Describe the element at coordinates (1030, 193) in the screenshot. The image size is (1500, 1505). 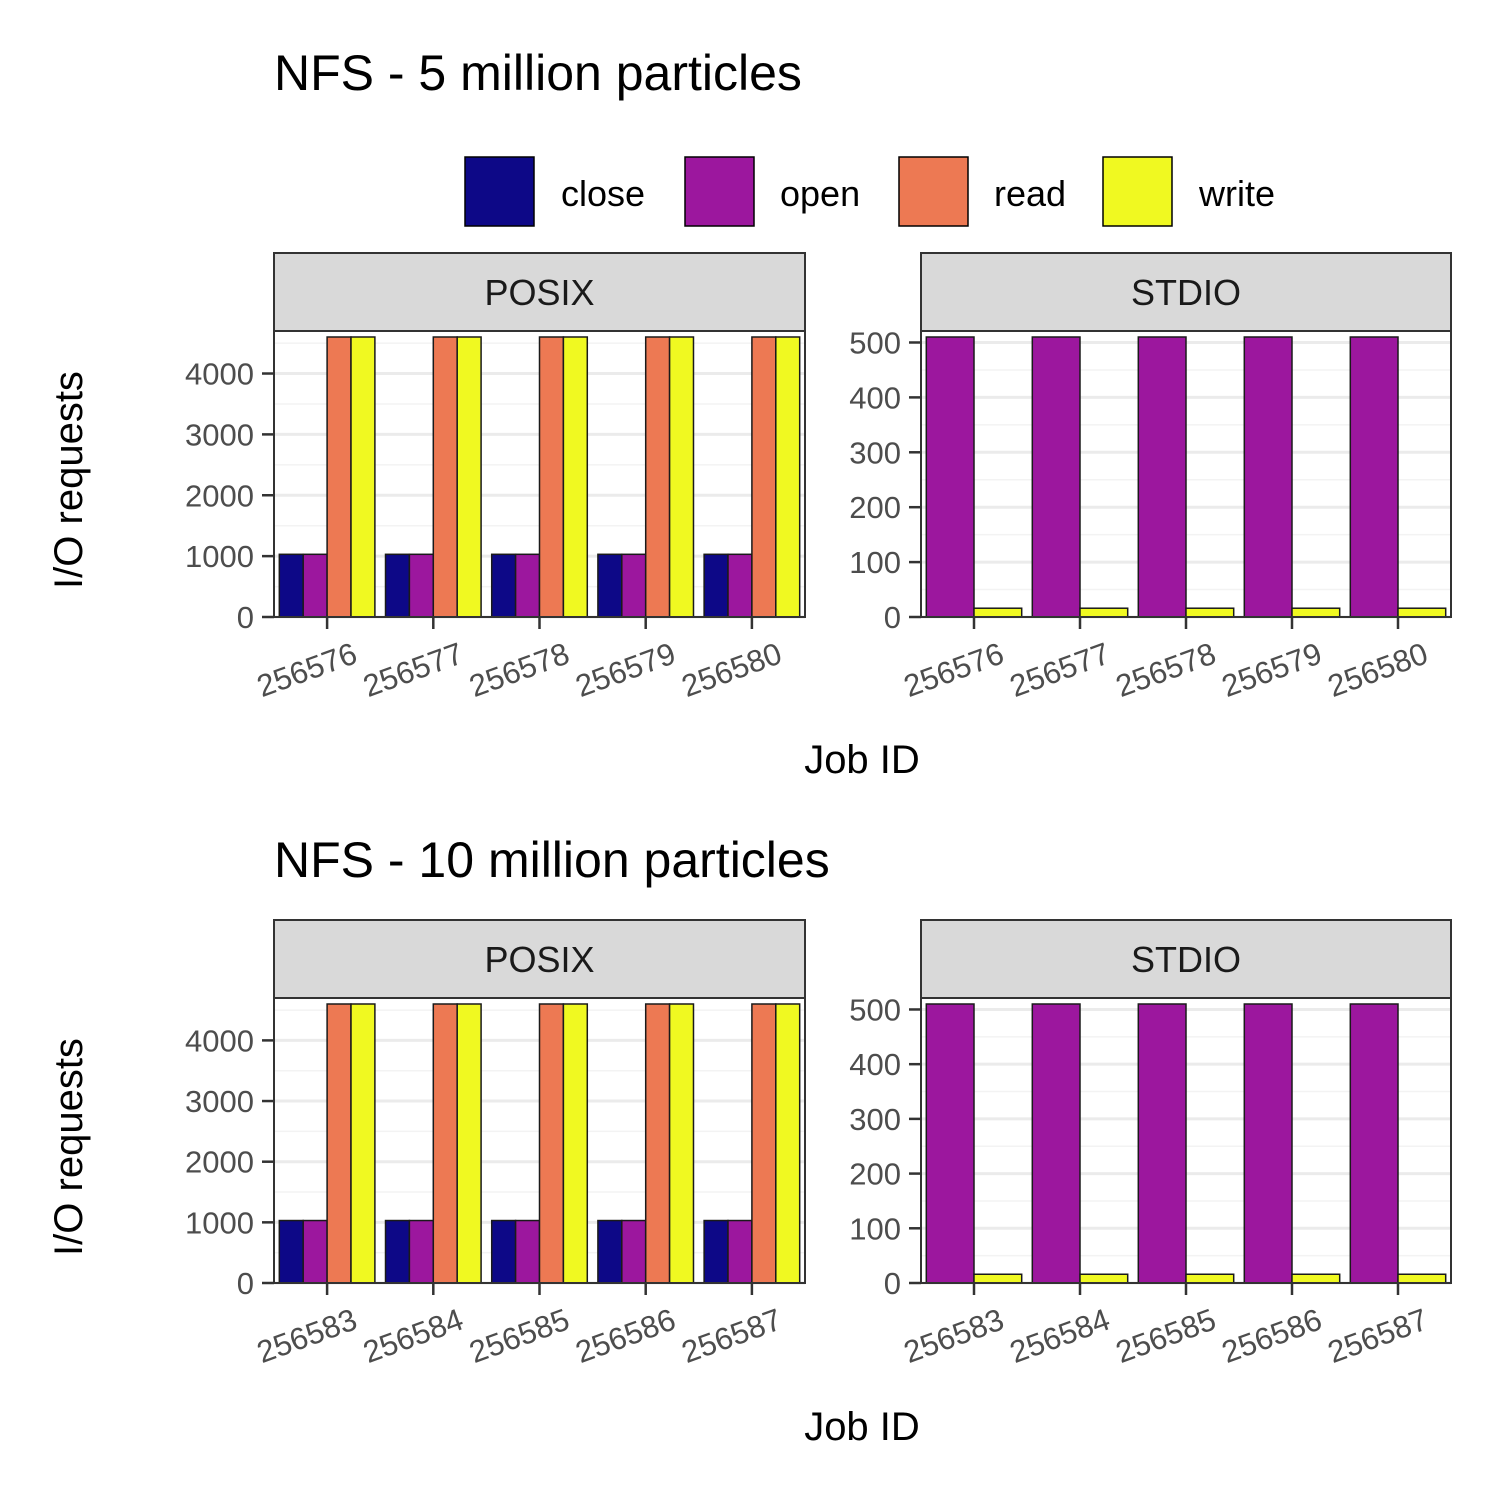
I see `legend-label-read: read` at that location.